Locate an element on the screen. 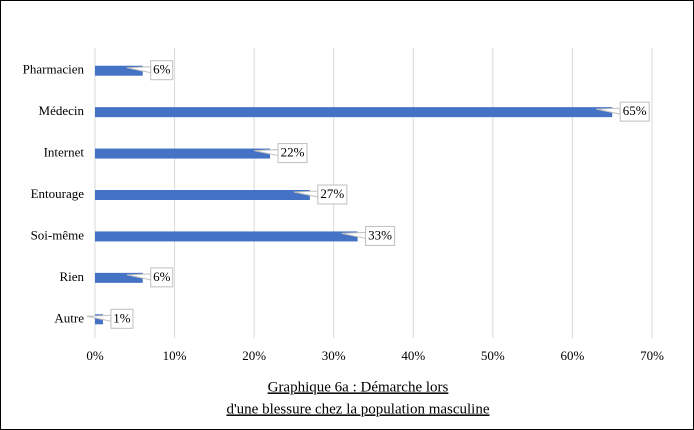 Image resolution: width=694 pixels, height=430 pixels. x-tick-label: 30% is located at coordinates (334, 355).